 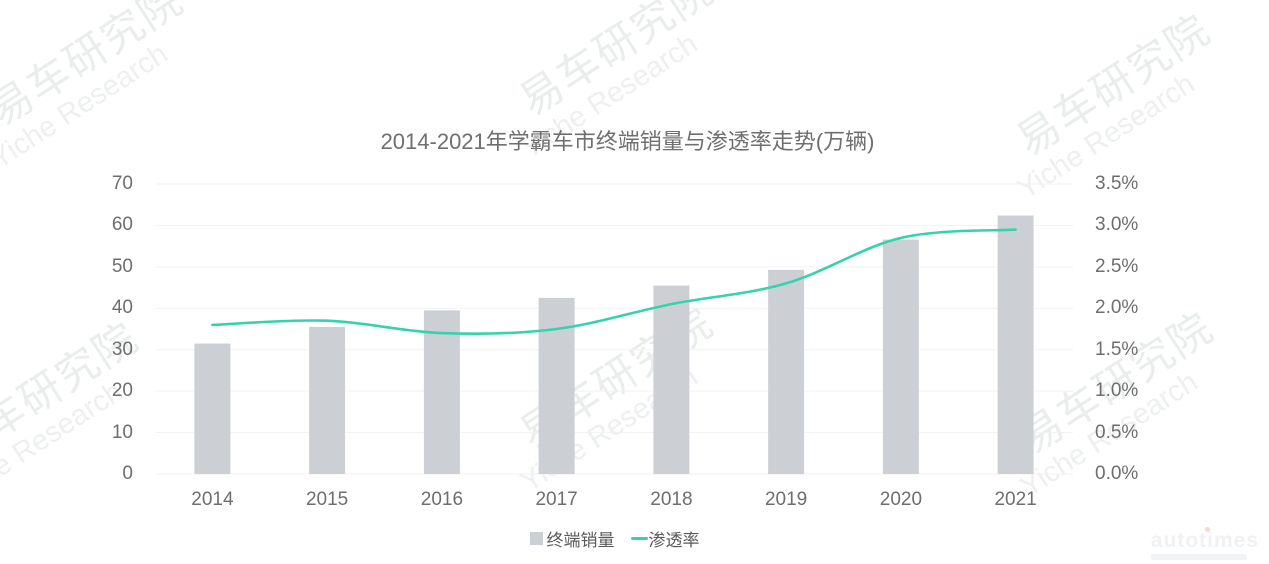 What do you see at coordinates (122, 266) in the screenshot?
I see `y-axis-left-tick: 50` at bounding box center [122, 266].